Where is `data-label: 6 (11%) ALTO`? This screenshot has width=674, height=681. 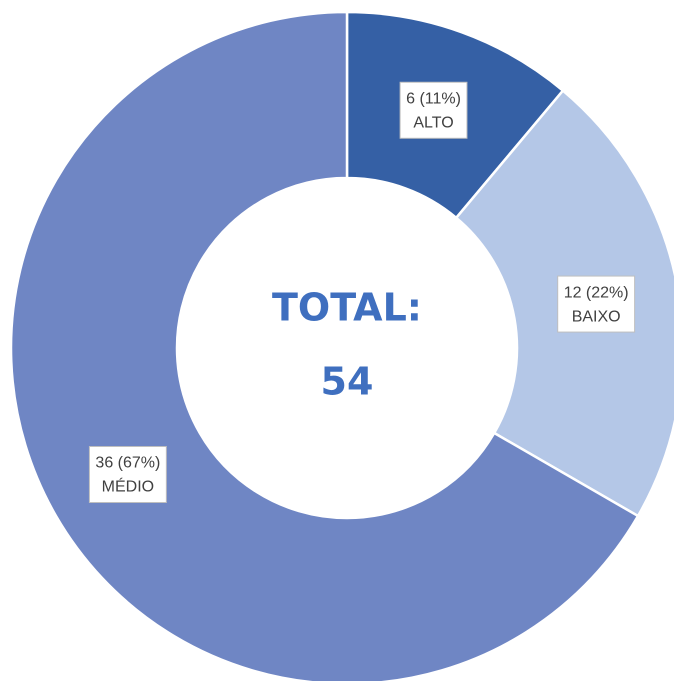 data-label: 6 (11%) ALTO is located at coordinates (433, 110).